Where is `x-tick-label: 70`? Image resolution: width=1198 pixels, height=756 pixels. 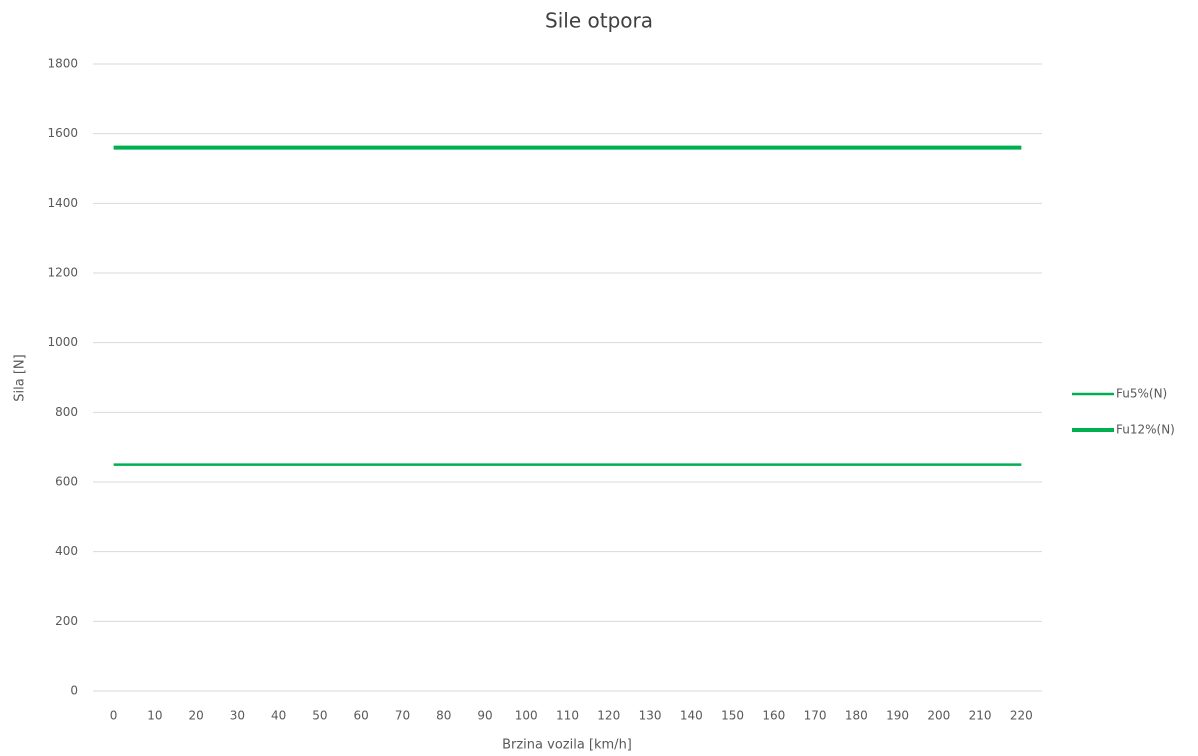
x-tick-label: 70 is located at coordinates (402, 716).